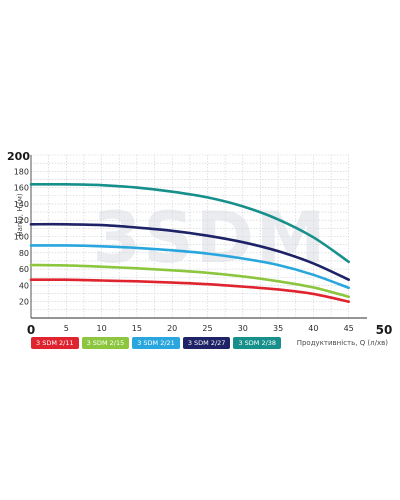  I want to click on x-tick-label: 35, so click(278, 328).